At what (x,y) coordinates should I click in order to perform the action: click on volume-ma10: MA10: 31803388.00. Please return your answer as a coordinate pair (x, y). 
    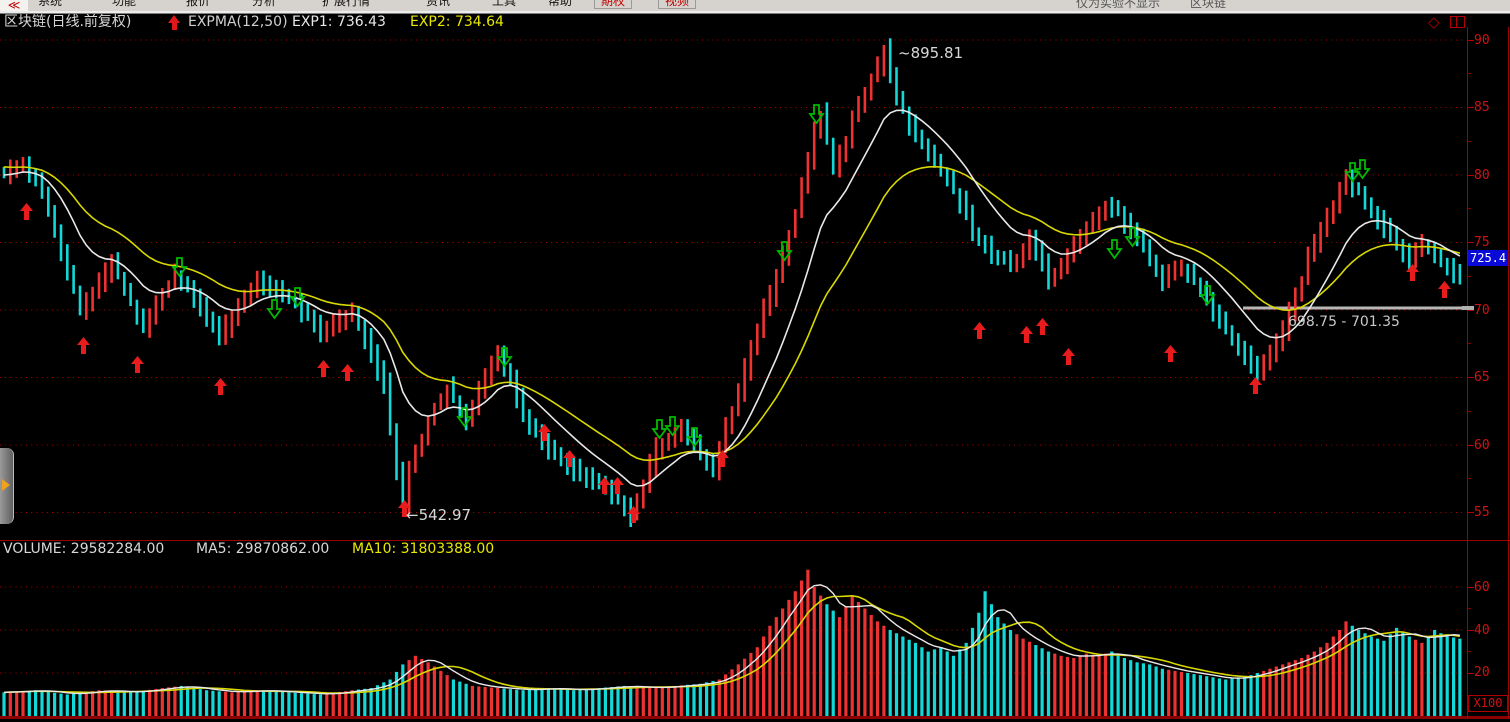
    Looking at the image, I should click on (423, 549).